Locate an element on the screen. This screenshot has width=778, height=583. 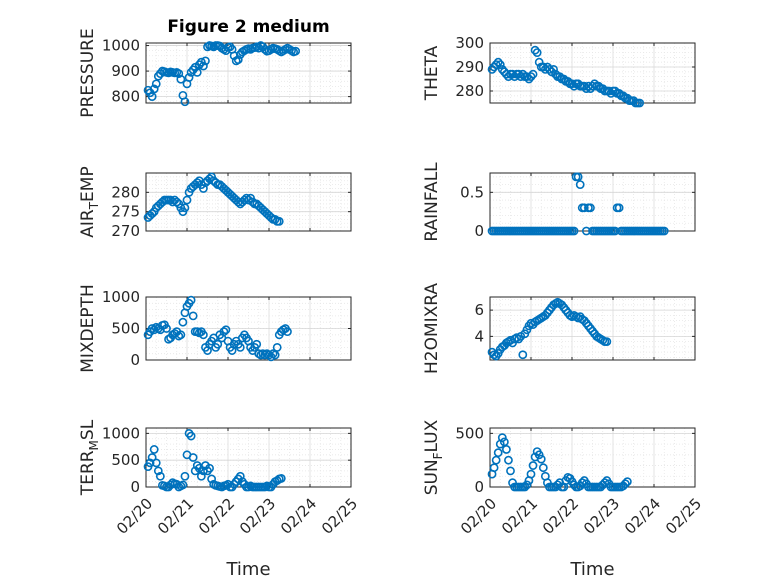
y-tick-label: 900 is located at coordinates (125, 71).